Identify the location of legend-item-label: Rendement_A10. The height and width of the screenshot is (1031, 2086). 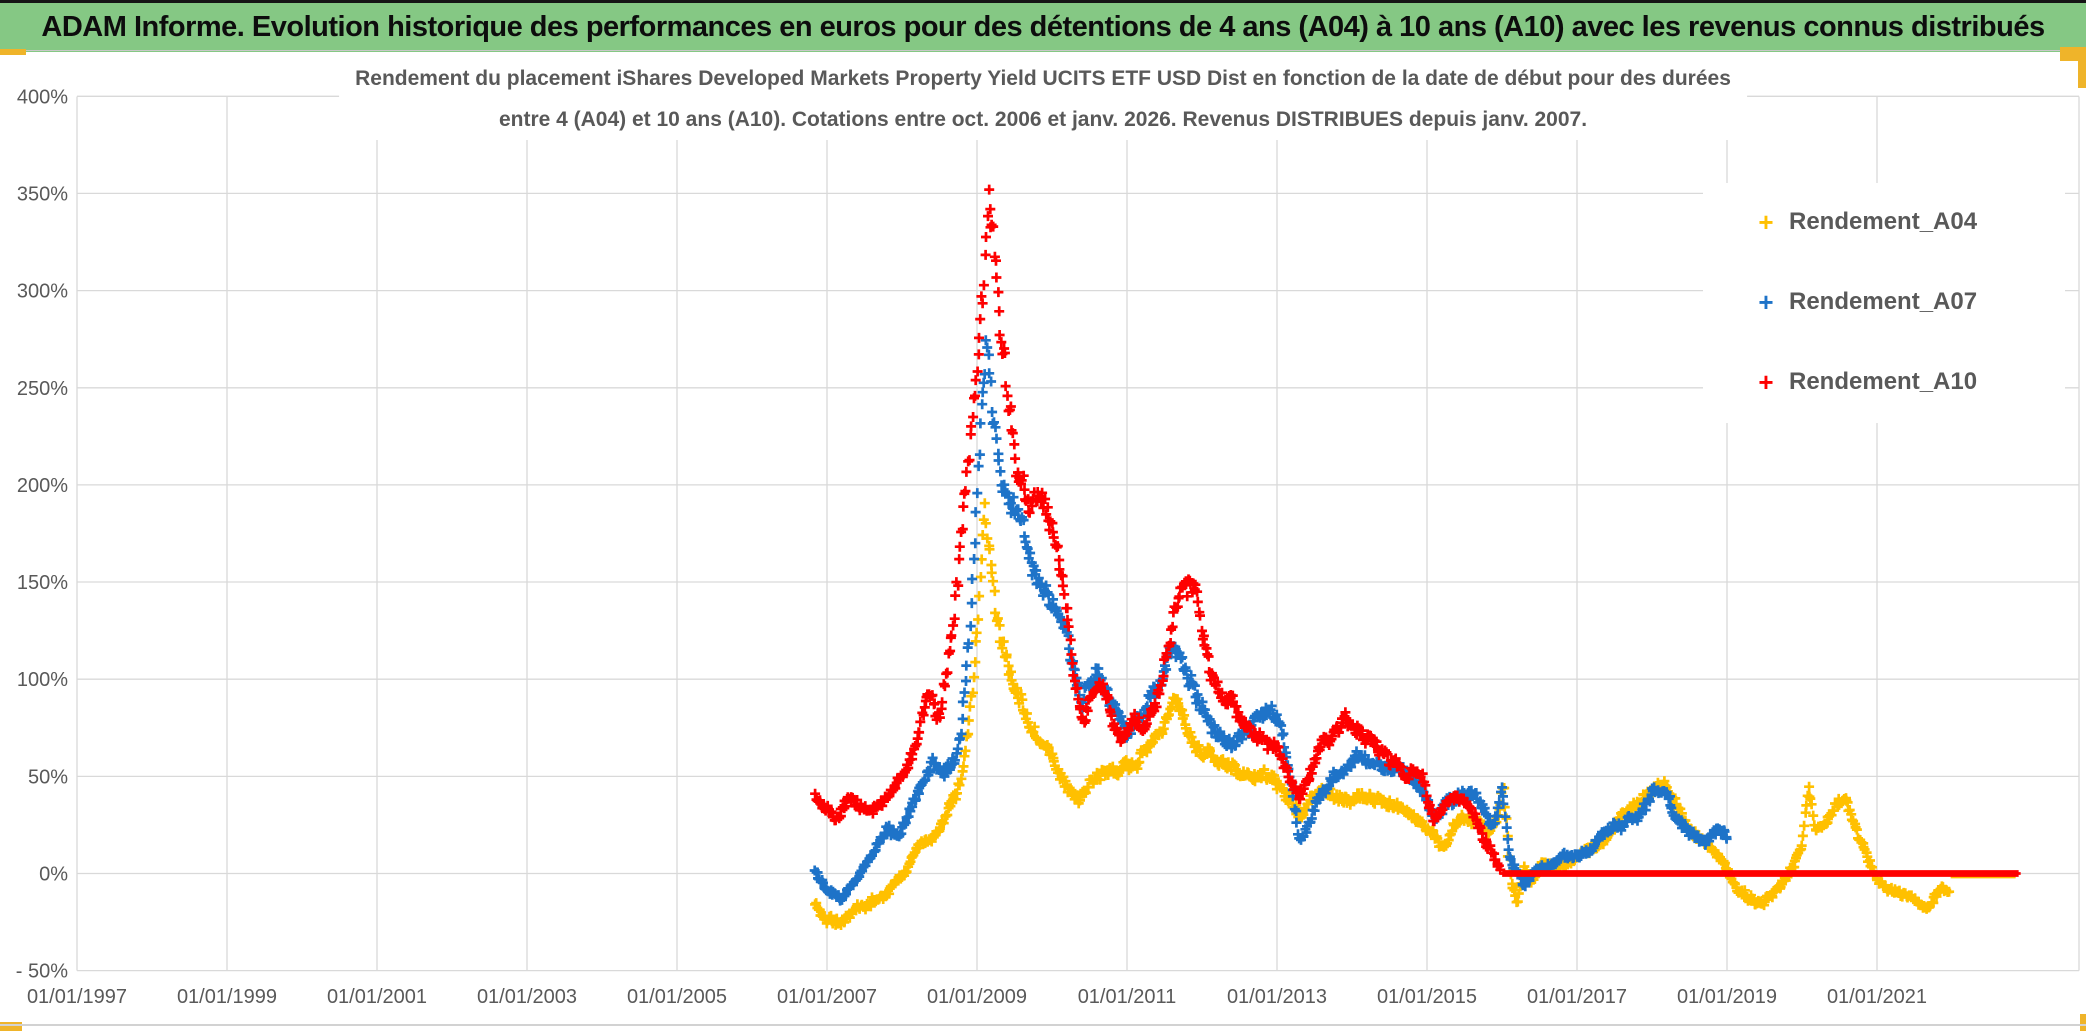
(1883, 381).